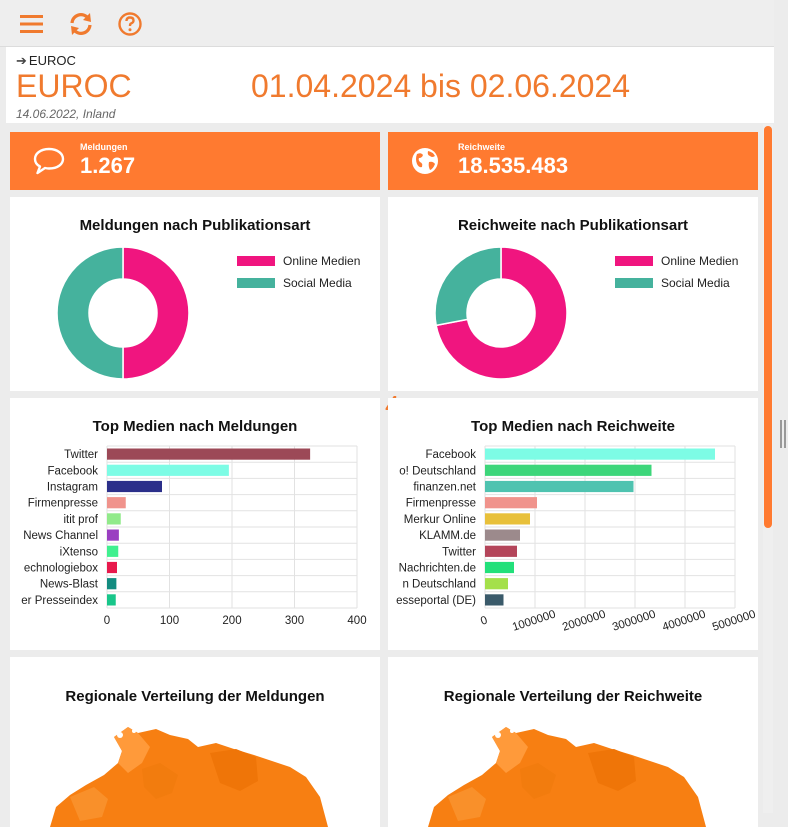 The height and width of the screenshot is (827, 788). What do you see at coordinates (60, 536) in the screenshot?
I see `category-label: News Channel` at bounding box center [60, 536].